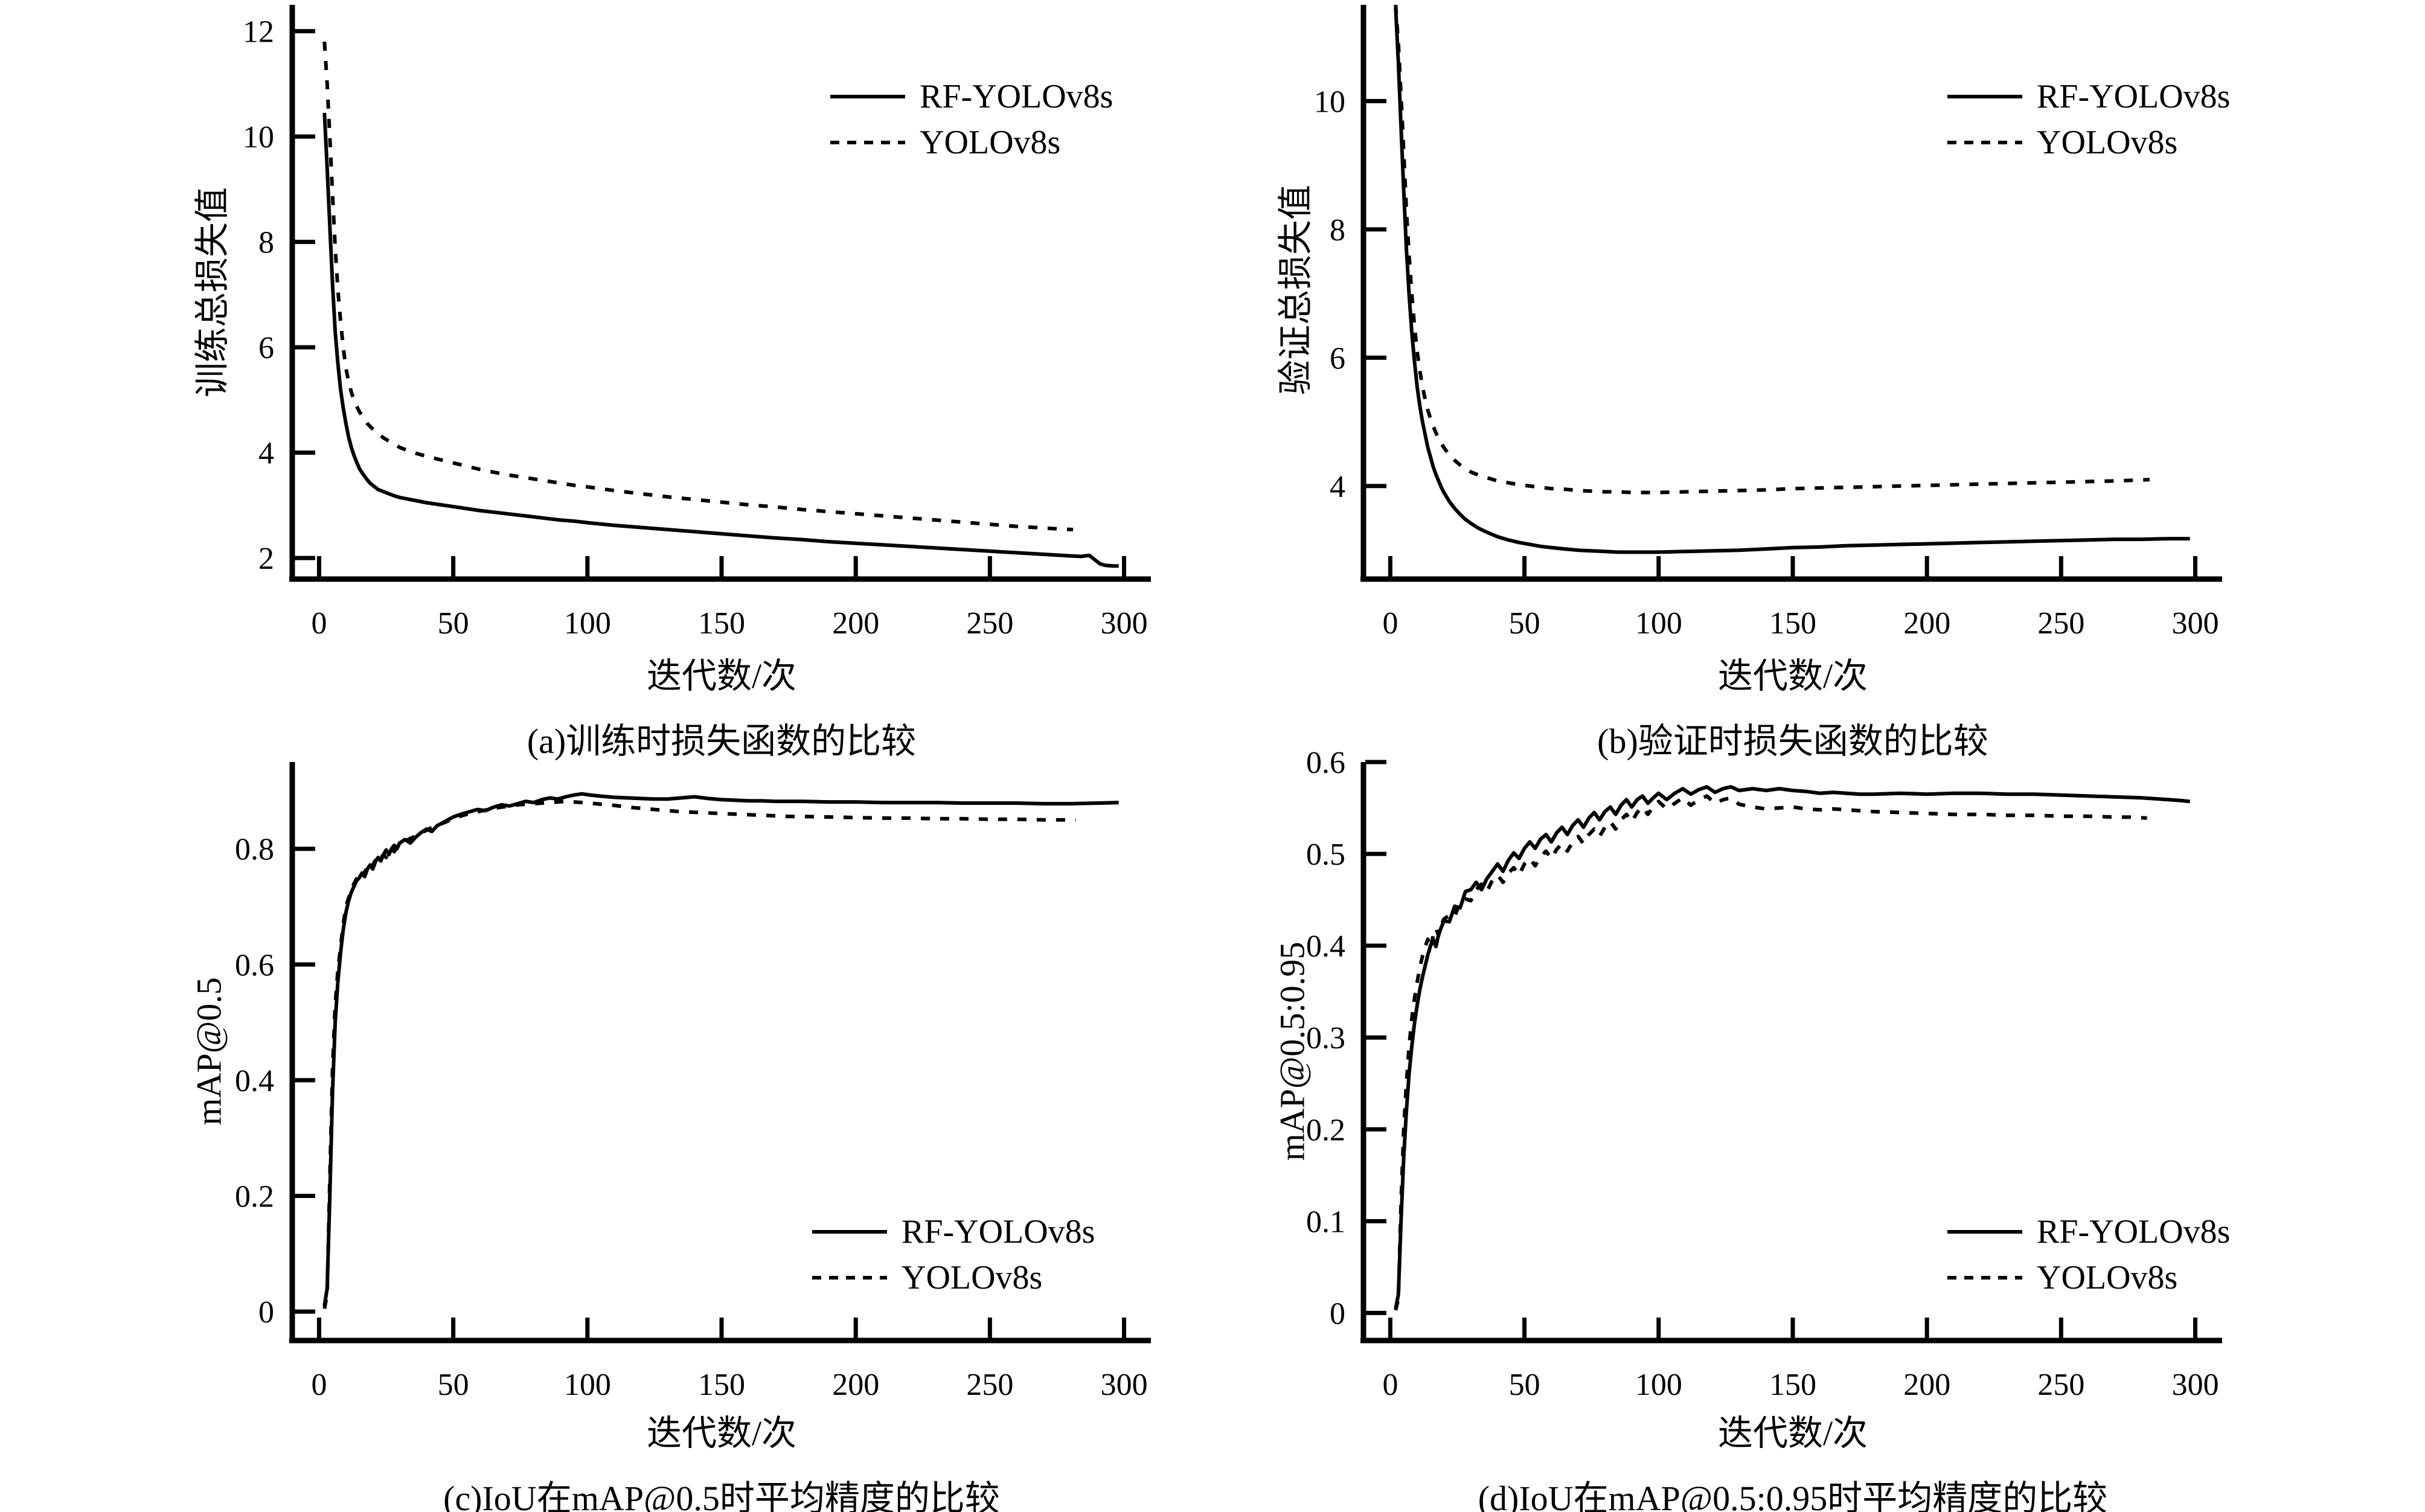  I want to click on y-axis-label: 验证总损失值, so click(1295, 290).